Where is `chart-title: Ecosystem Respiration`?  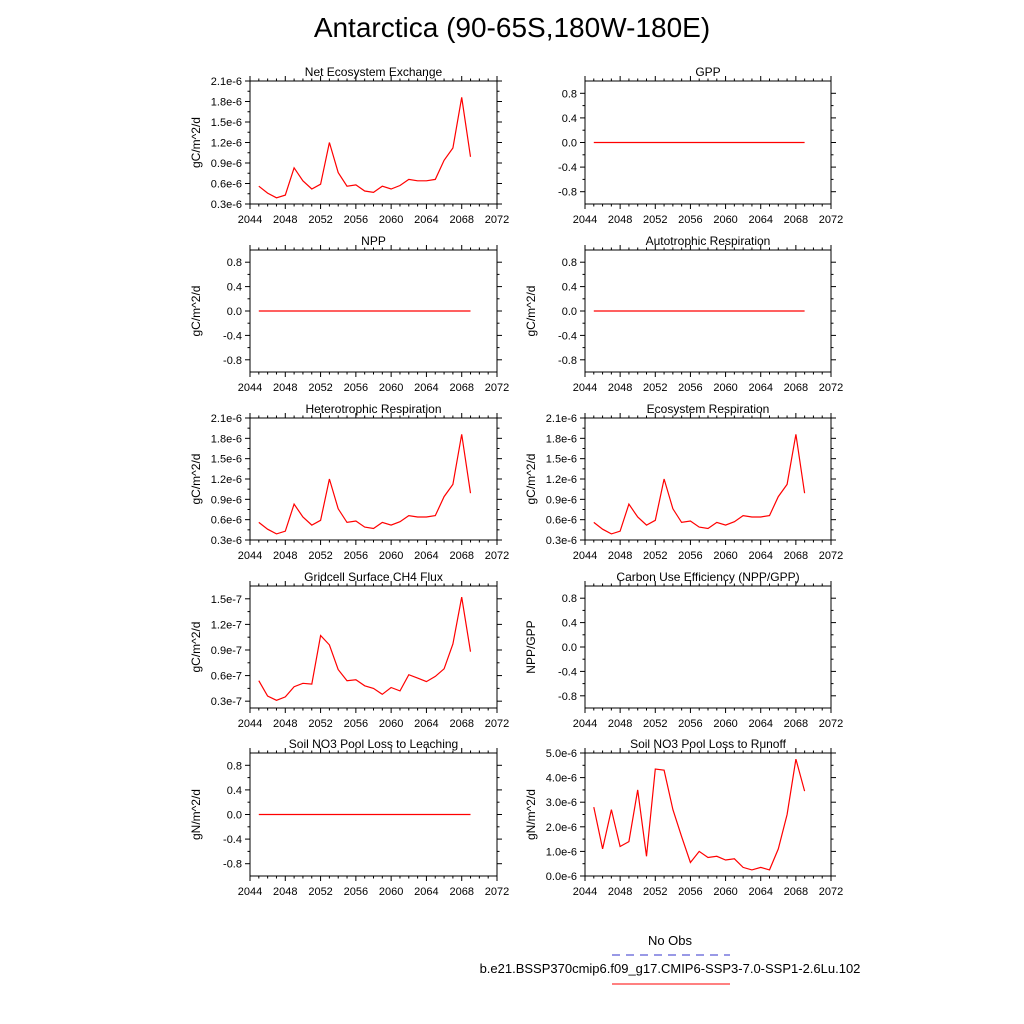 chart-title: Ecosystem Respiration is located at coordinates (708, 409).